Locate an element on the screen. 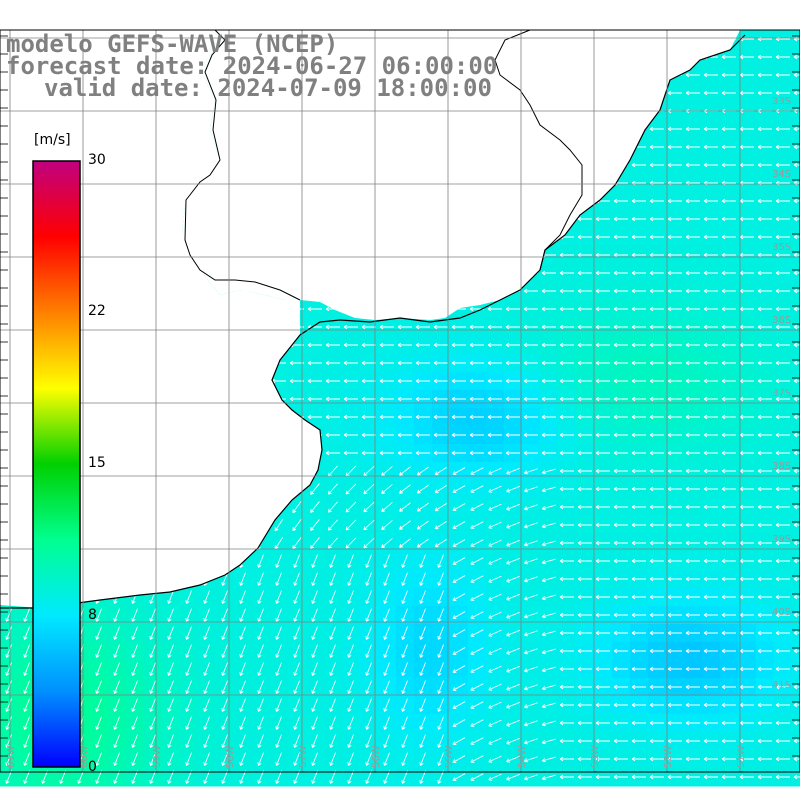 The height and width of the screenshot is (800, 800). latitude-label: 37S is located at coordinates (781, 393).